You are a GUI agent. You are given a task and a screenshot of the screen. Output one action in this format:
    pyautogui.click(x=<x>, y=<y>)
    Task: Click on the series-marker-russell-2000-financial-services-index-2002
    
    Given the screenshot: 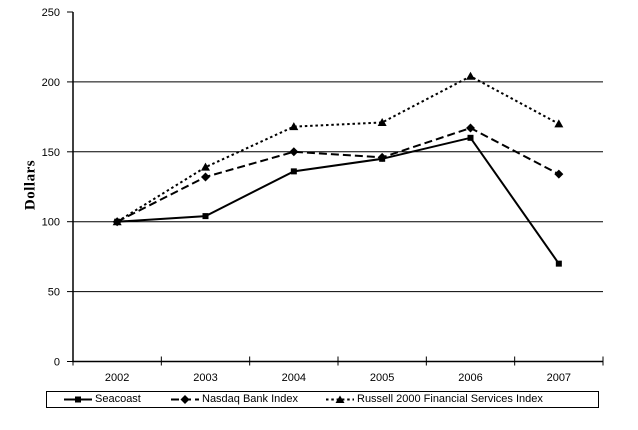 What is the action you would take?
    pyautogui.click(x=117, y=221)
    